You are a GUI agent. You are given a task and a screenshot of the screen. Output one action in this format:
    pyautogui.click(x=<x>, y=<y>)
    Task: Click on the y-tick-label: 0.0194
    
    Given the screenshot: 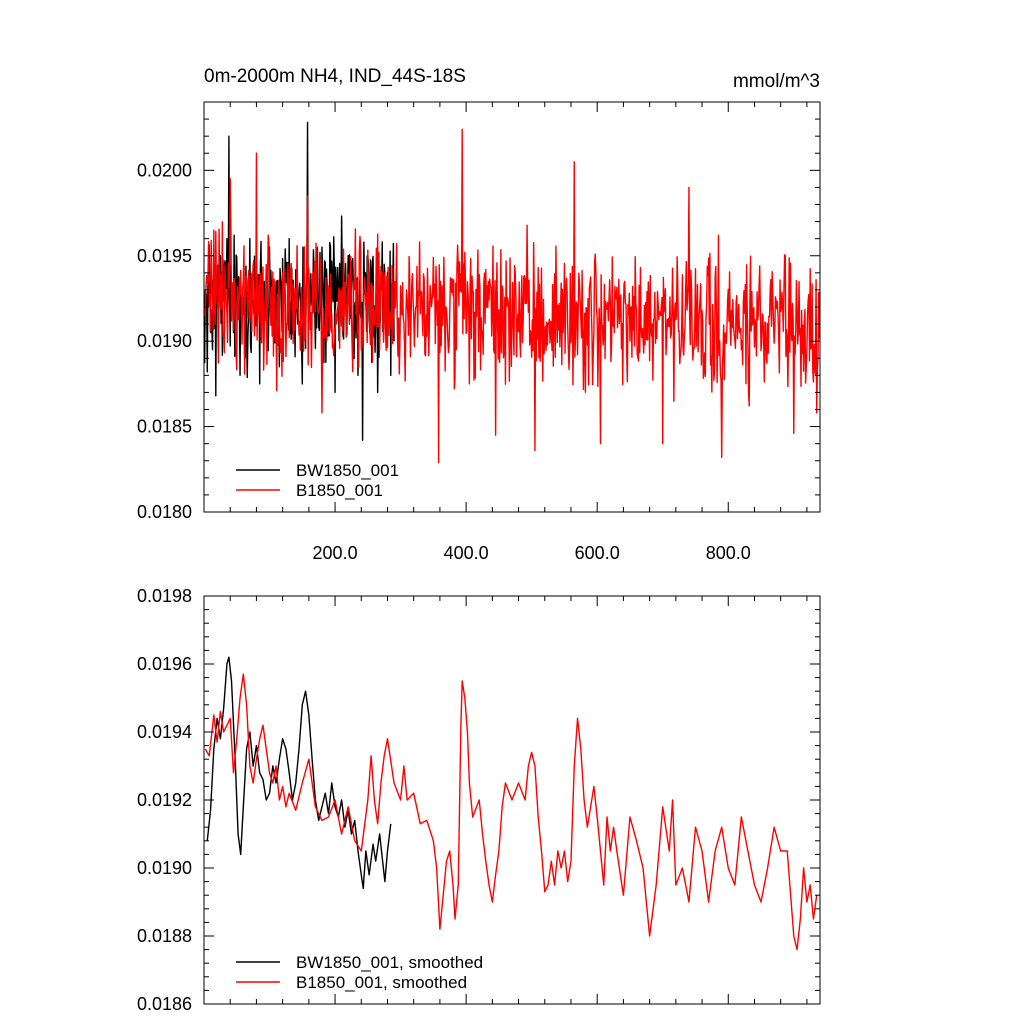 What is the action you would take?
    pyautogui.click(x=164, y=732)
    